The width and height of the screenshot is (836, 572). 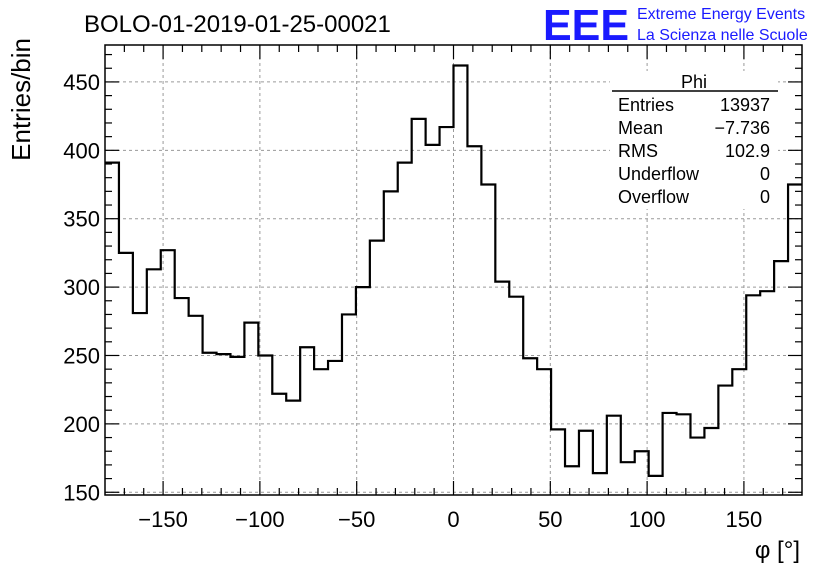 What do you see at coordinates (721, 14) in the screenshot?
I see `logo-line-1: Extreme Energy Events` at bounding box center [721, 14].